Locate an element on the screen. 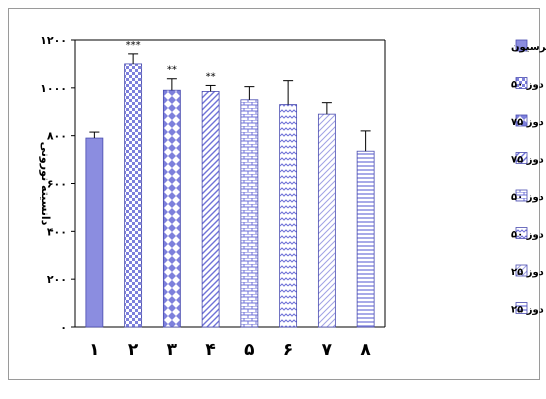 This screenshot has width=546, height=399. significance-labels: ******* is located at coordinates (171, 61).